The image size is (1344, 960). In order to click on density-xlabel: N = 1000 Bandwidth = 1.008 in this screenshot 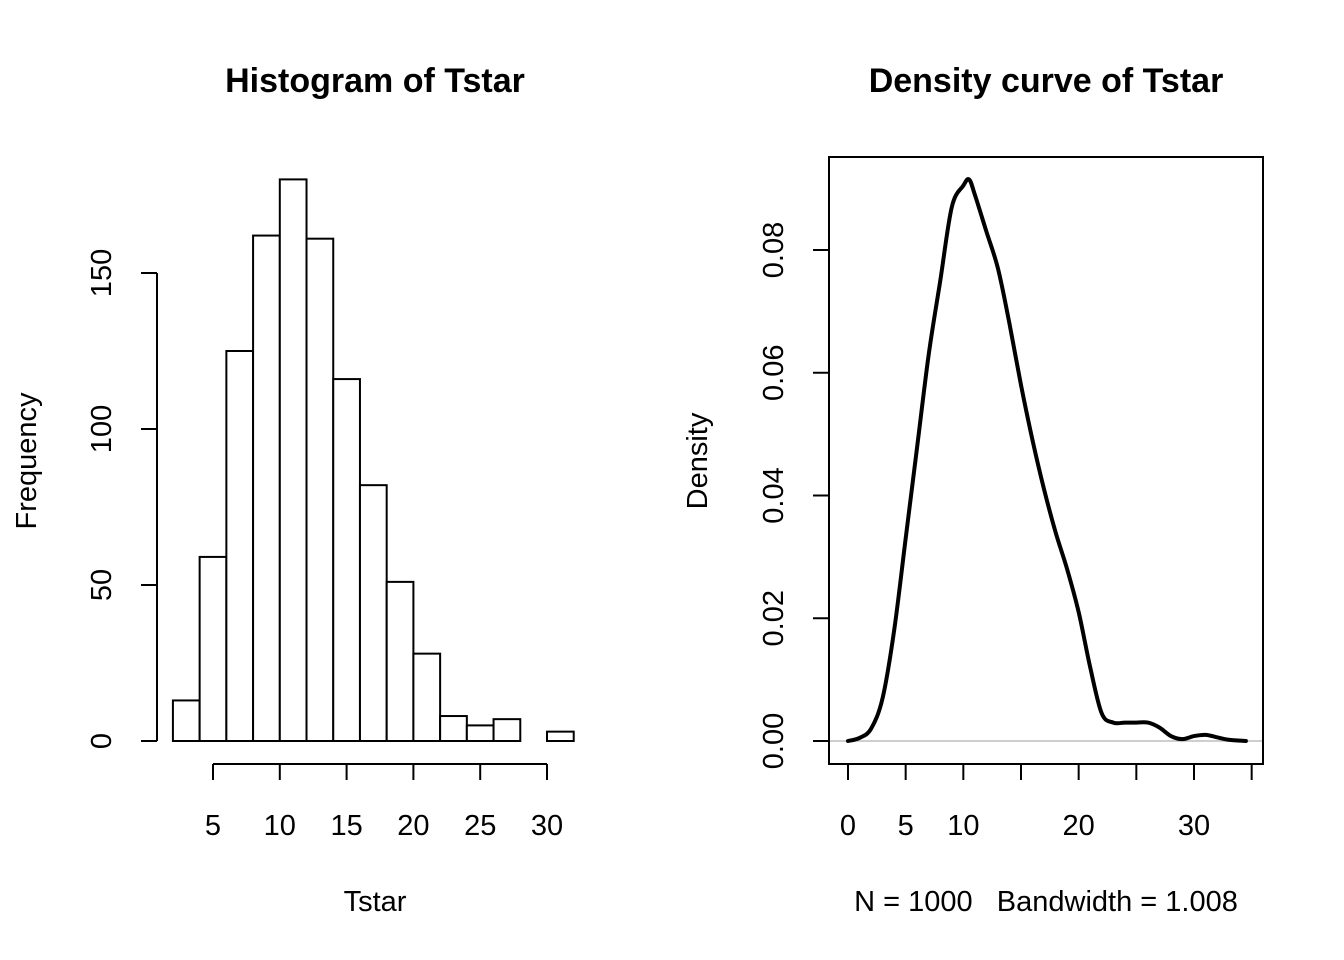, I will do `click(1046, 902)`.